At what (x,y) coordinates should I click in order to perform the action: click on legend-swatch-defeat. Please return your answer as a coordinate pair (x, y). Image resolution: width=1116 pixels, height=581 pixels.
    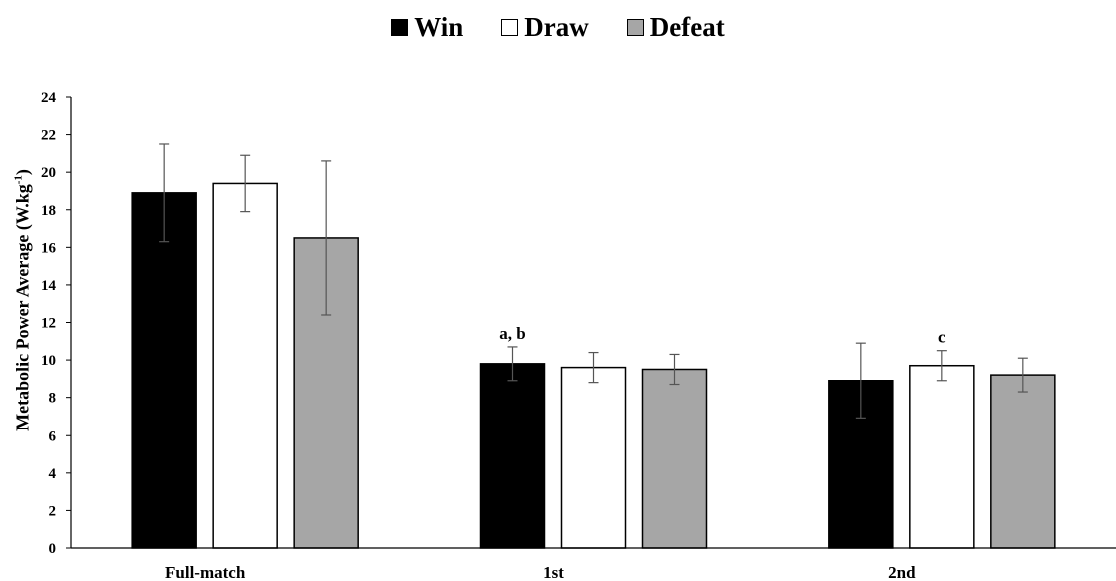
    Looking at the image, I should click on (635, 27).